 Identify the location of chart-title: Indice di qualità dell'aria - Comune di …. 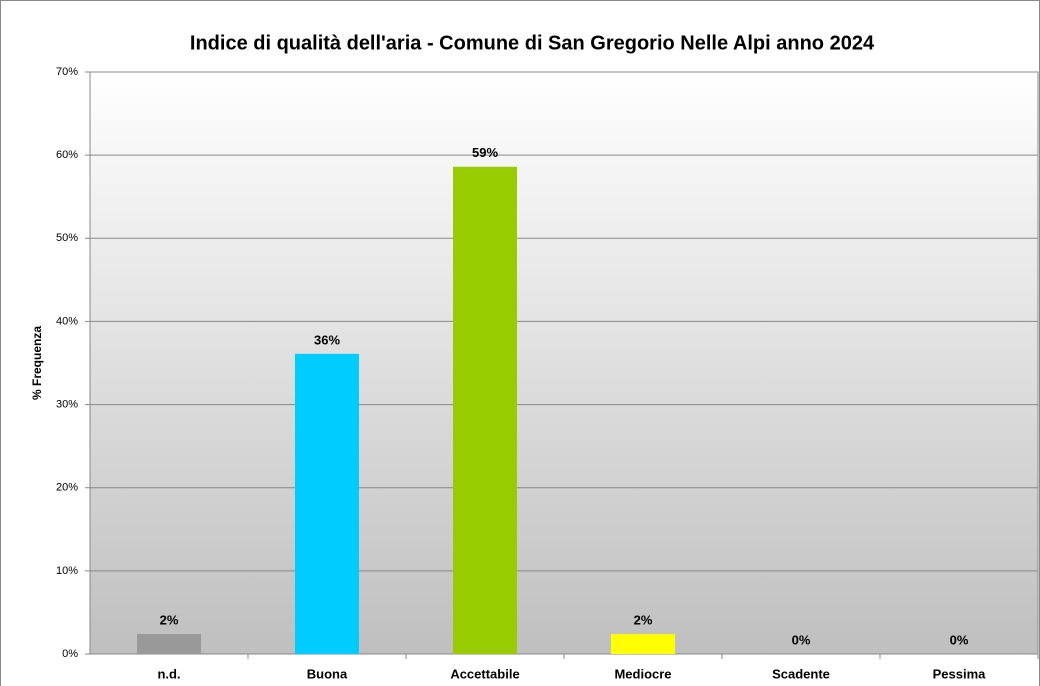
(532, 43).